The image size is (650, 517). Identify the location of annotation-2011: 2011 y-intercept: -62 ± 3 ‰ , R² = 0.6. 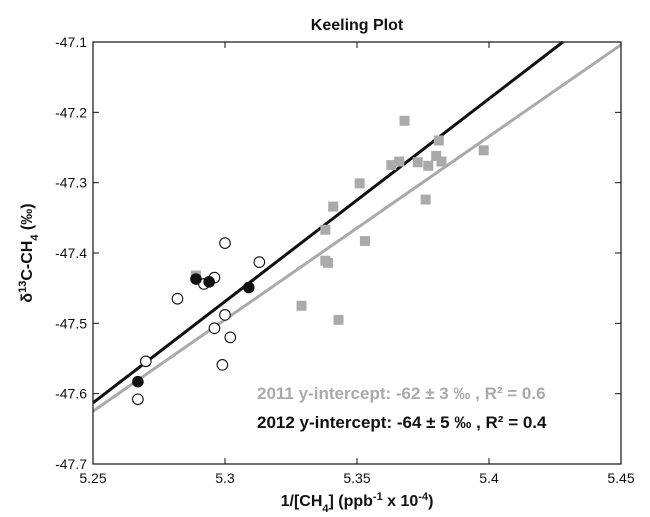
(401, 393).